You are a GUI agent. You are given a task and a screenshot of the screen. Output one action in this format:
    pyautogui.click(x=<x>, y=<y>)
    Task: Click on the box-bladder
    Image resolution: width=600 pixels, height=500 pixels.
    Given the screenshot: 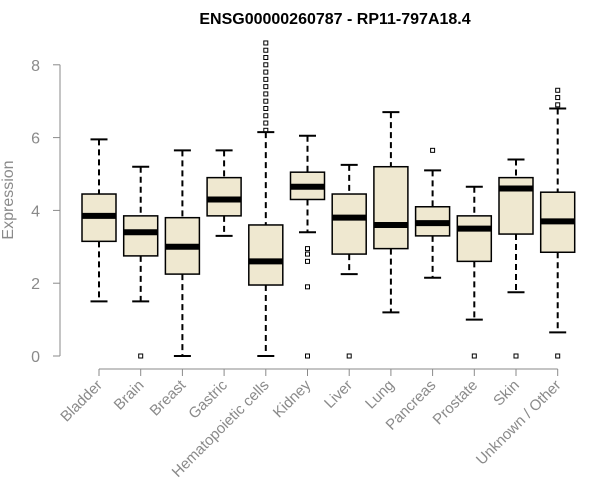 What is the action you would take?
    pyautogui.click(x=99, y=220)
    